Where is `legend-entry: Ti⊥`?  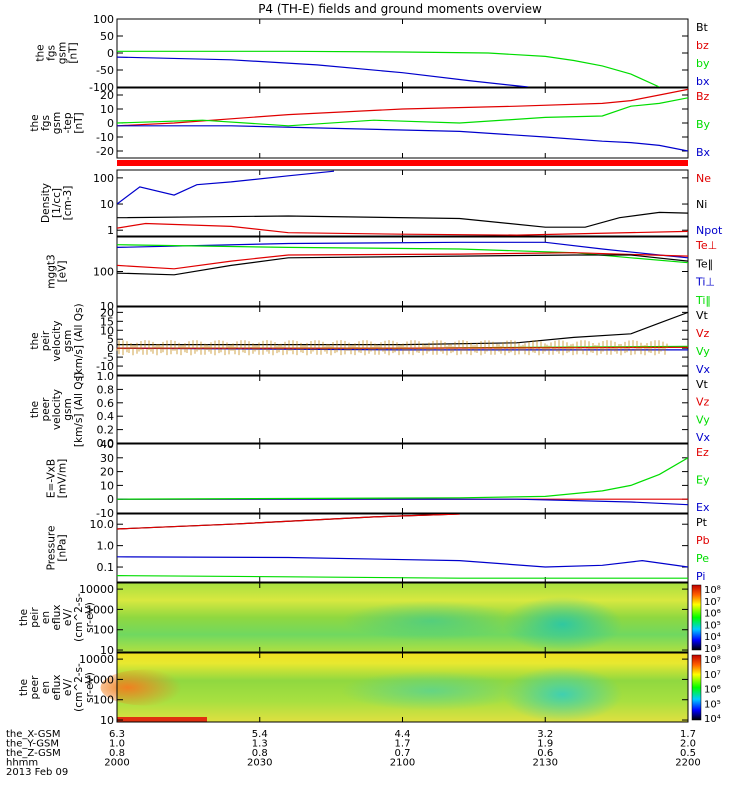 legend-entry: Ti⊥ is located at coordinates (705, 282).